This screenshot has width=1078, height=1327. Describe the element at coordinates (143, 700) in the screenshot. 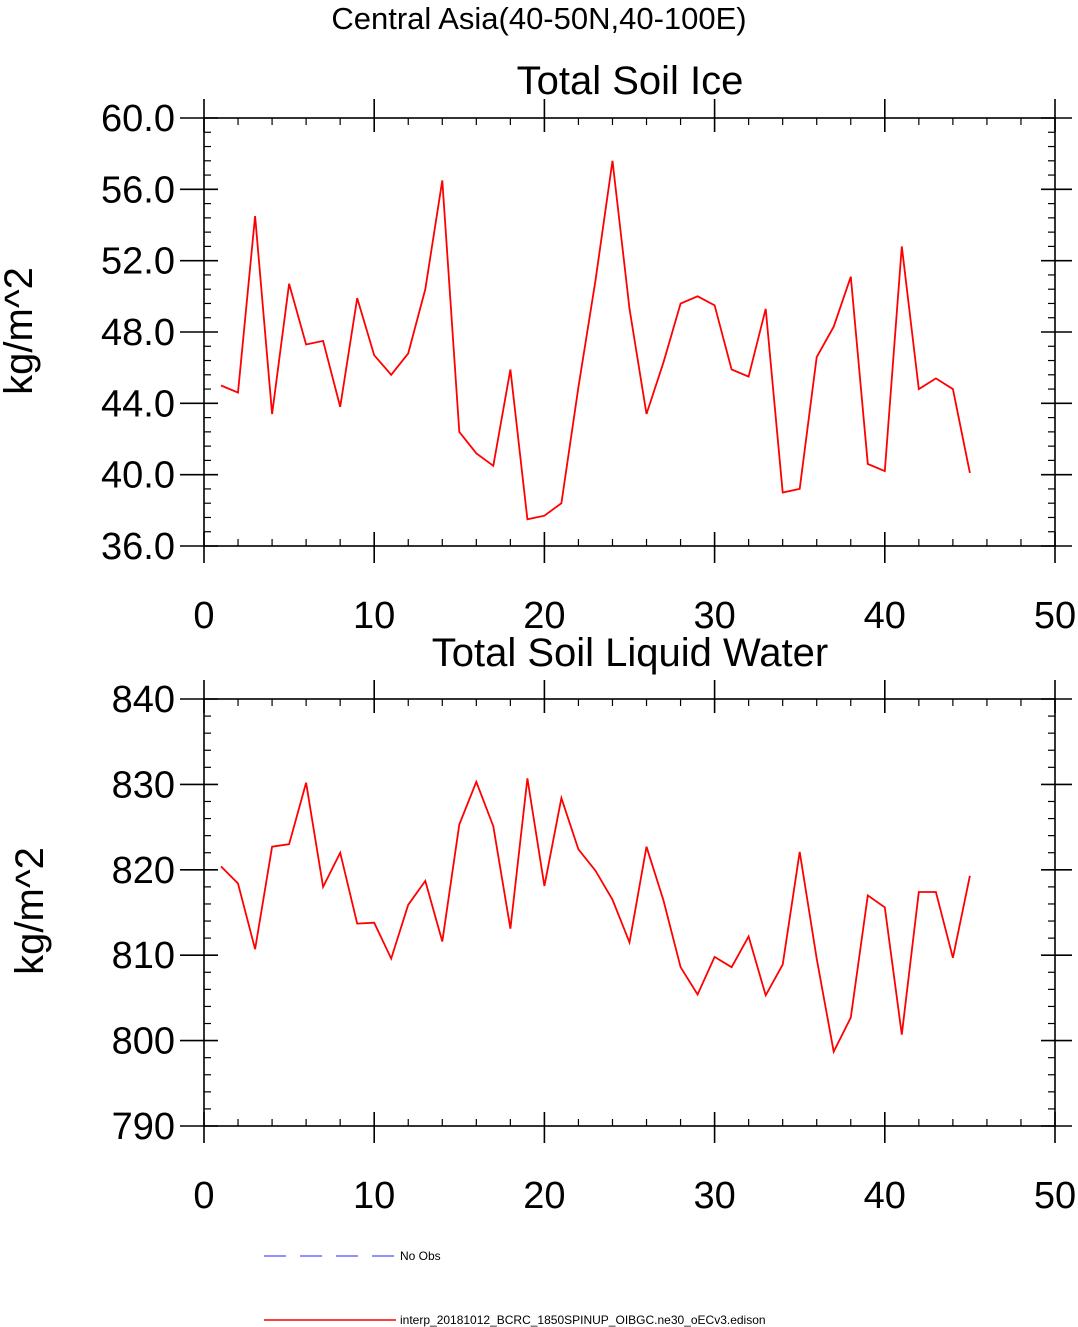

I see `y-tick-label: 840` at that location.